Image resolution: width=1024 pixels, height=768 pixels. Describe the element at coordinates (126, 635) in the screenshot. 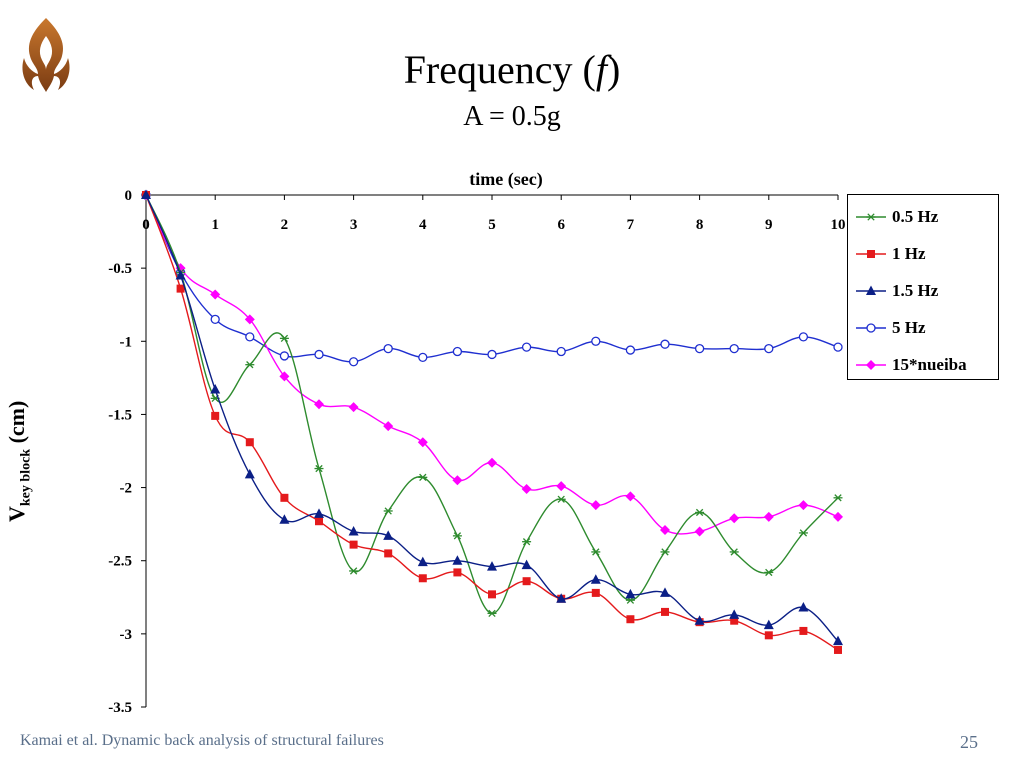

I see `y-tick-label: -3` at that location.